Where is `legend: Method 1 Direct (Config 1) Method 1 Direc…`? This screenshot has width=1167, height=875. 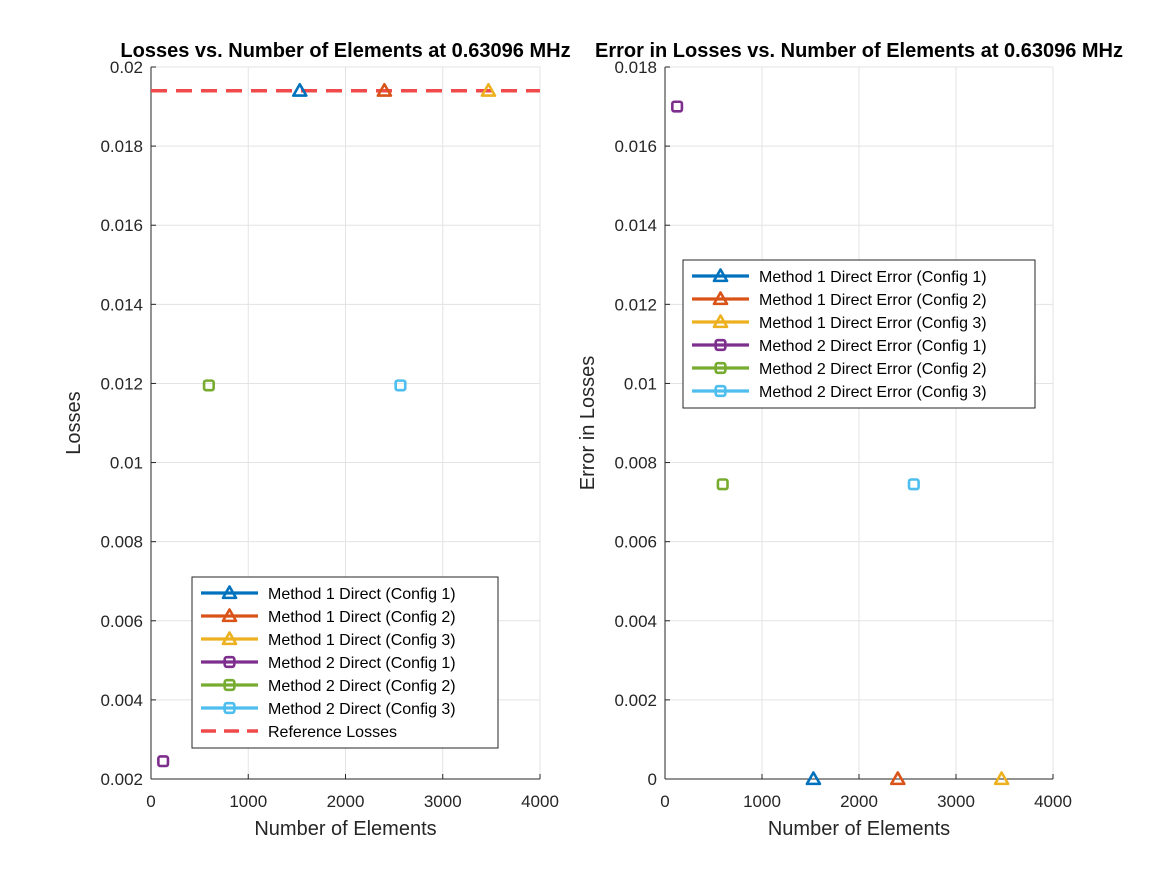 legend: Method 1 Direct (Config 1) Method 1 Direc… is located at coordinates (345, 662).